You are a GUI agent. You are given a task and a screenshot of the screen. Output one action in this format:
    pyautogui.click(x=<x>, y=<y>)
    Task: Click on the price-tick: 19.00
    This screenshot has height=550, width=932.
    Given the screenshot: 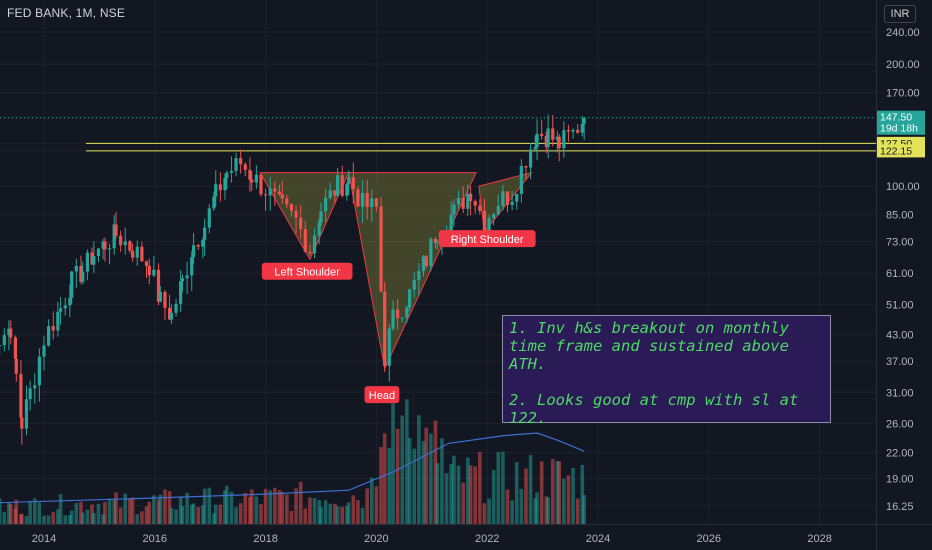 What is the action you would take?
    pyautogui.click(x=900, y=479)
    